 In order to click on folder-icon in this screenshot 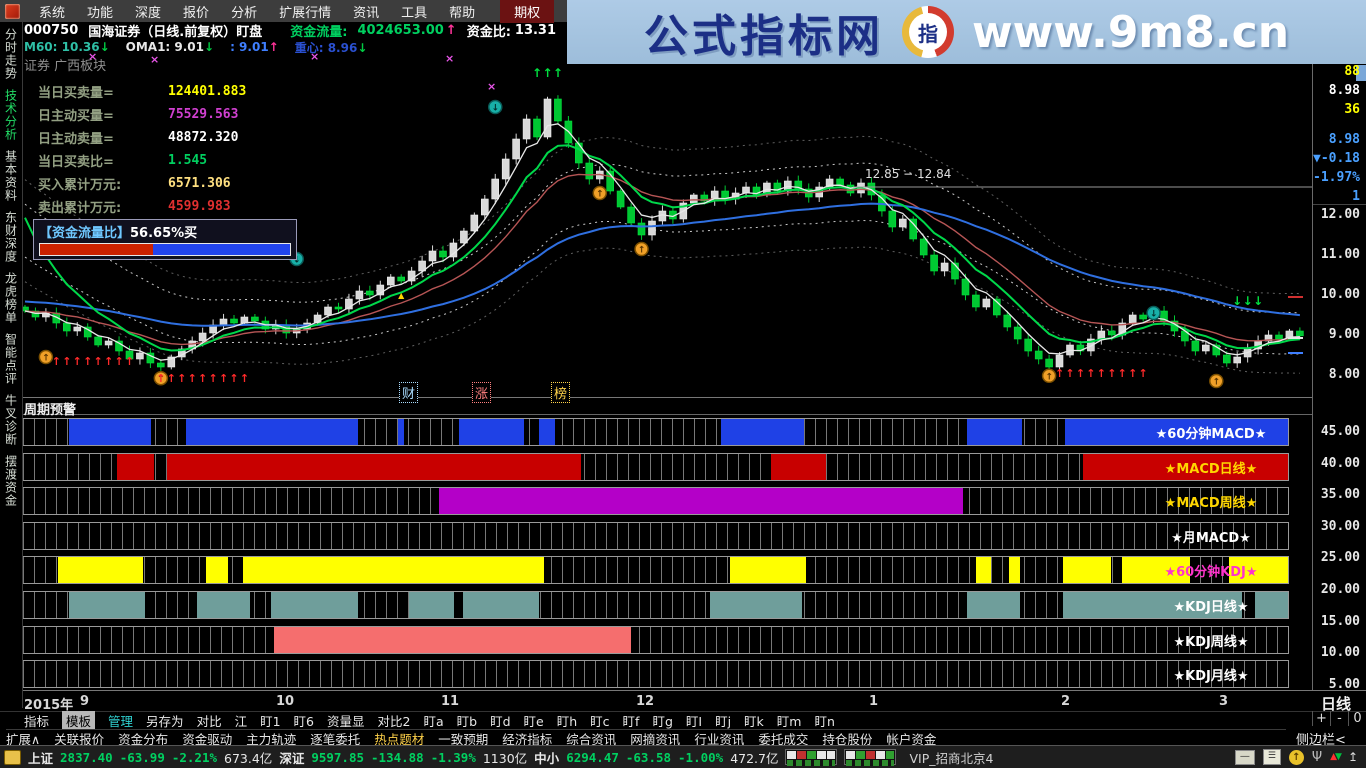, I will do `click(12, 757)`.